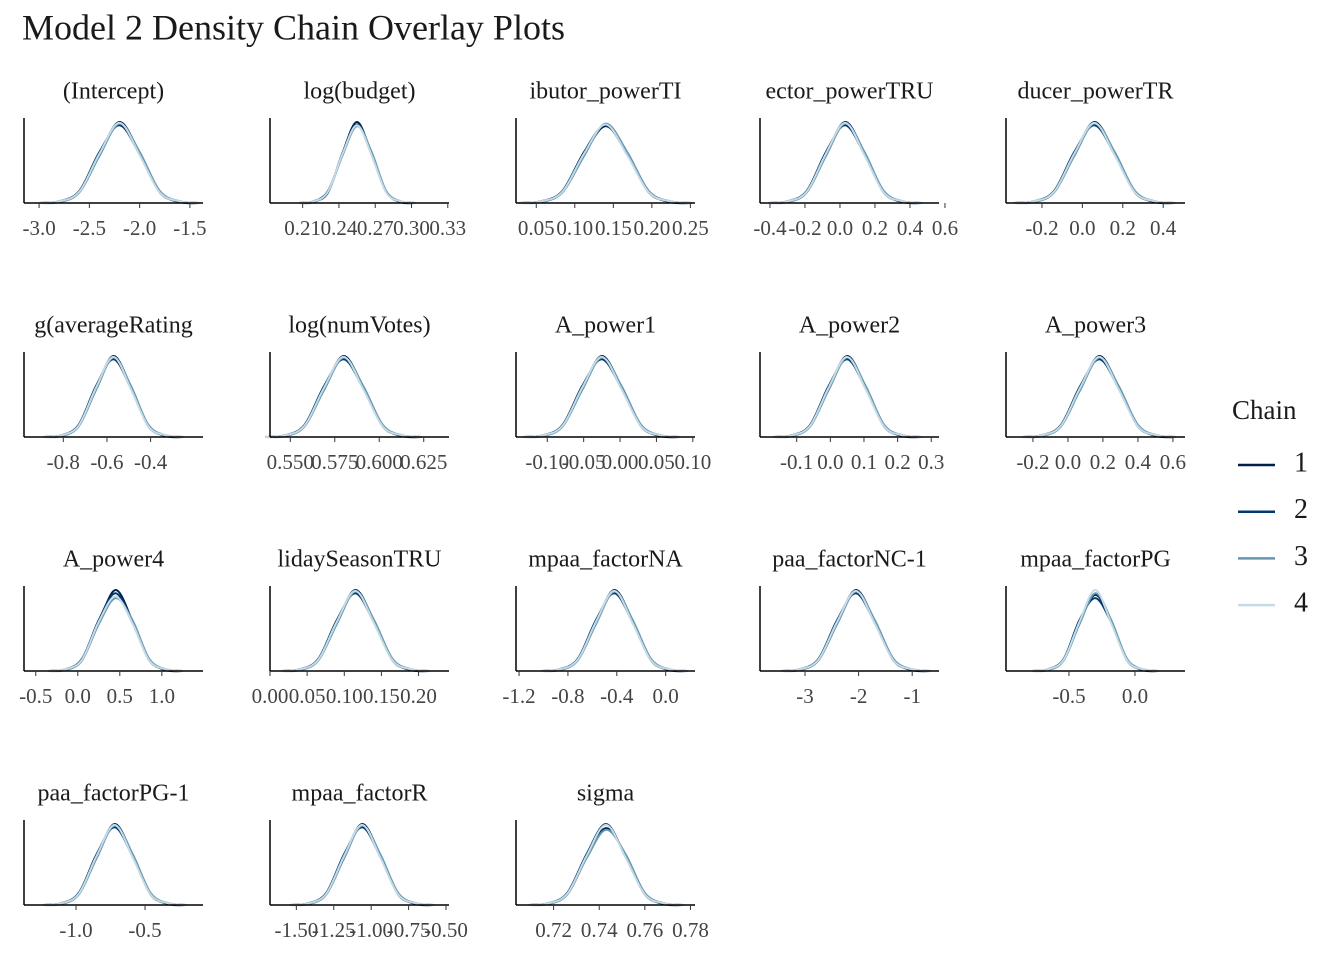 The width and height of the screenshot is (1344, 960). Describe the element at coordinates (106, 462) in the screenshot. I see `x-tick-label: -0.6` at that location.